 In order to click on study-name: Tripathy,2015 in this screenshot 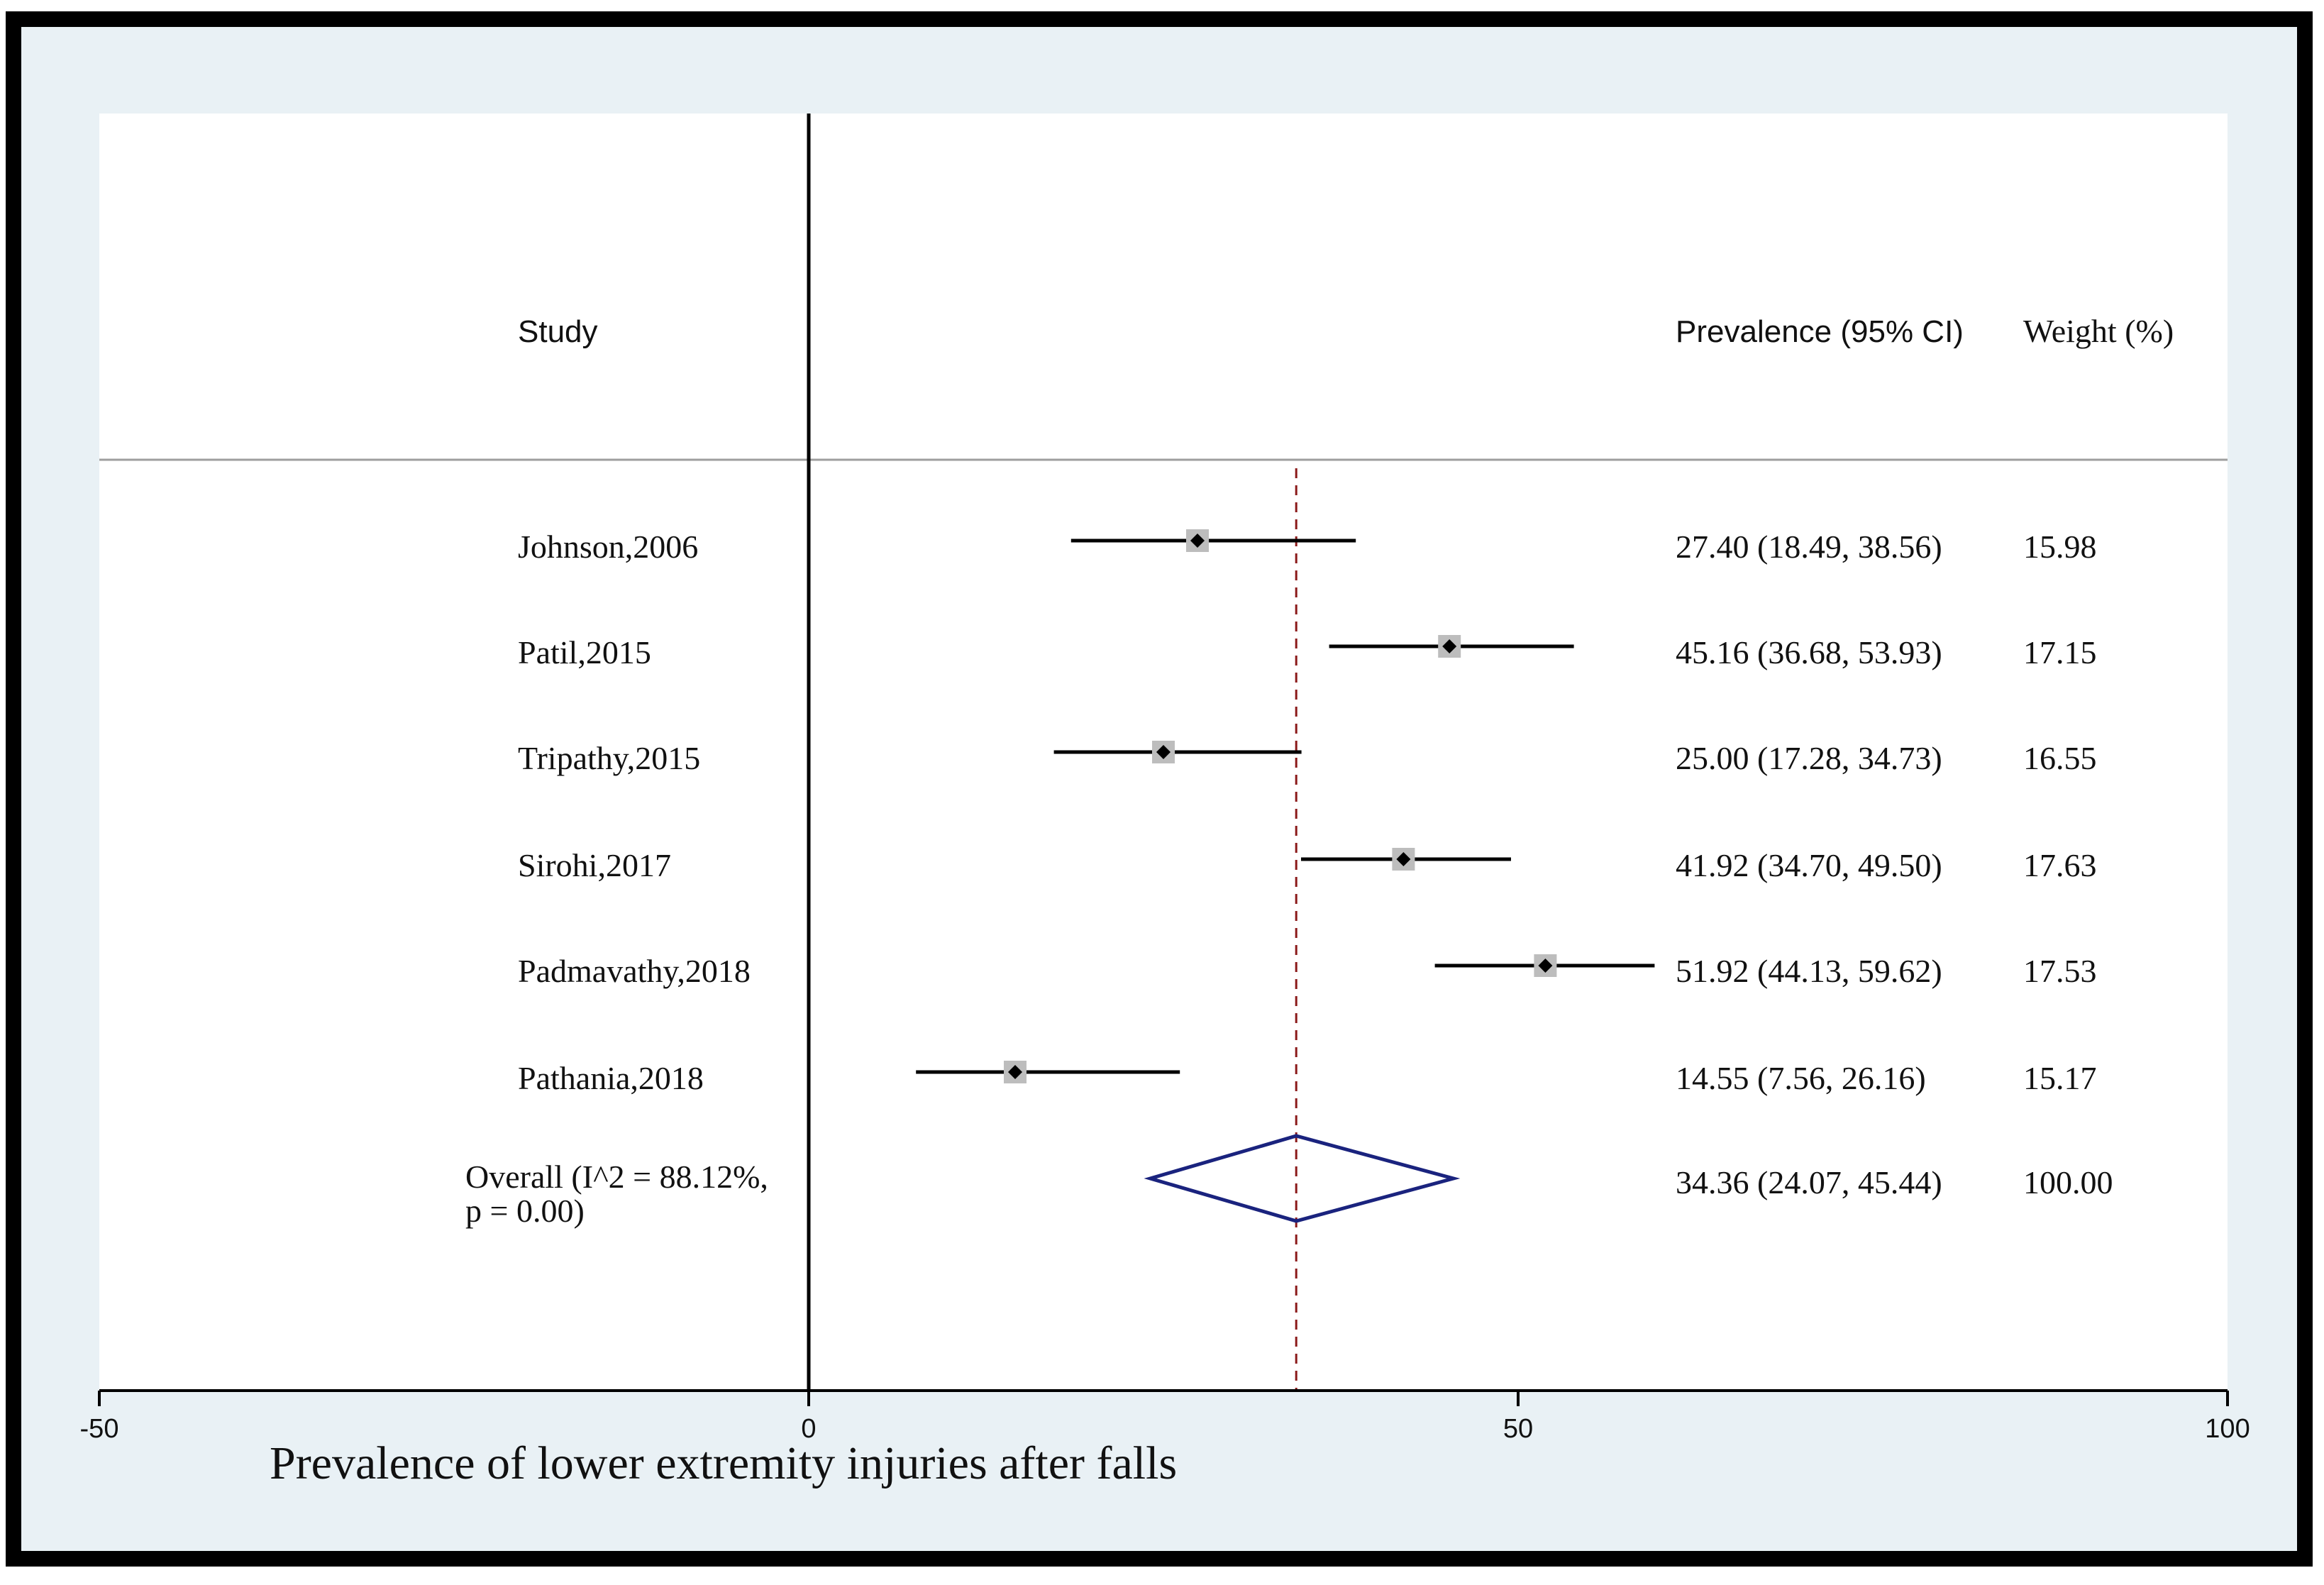, I will do `click(609, 758)`.